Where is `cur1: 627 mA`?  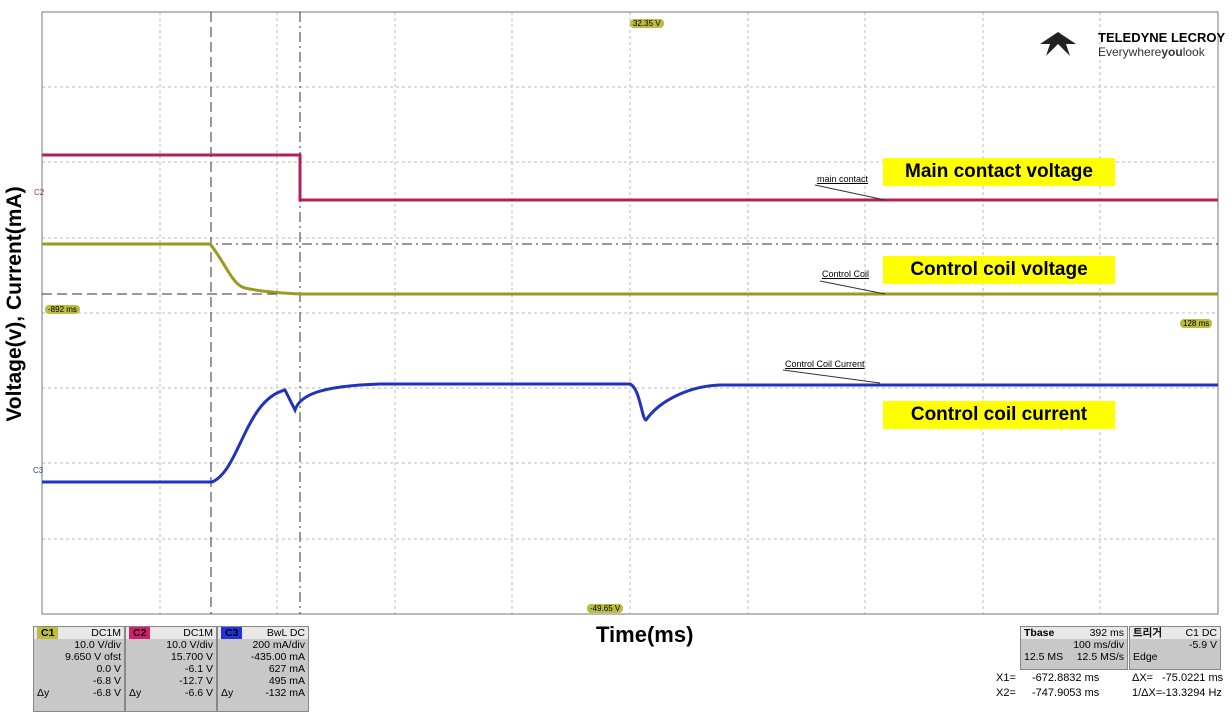 cur1: 627 mA is located at coordinates (286, 669).